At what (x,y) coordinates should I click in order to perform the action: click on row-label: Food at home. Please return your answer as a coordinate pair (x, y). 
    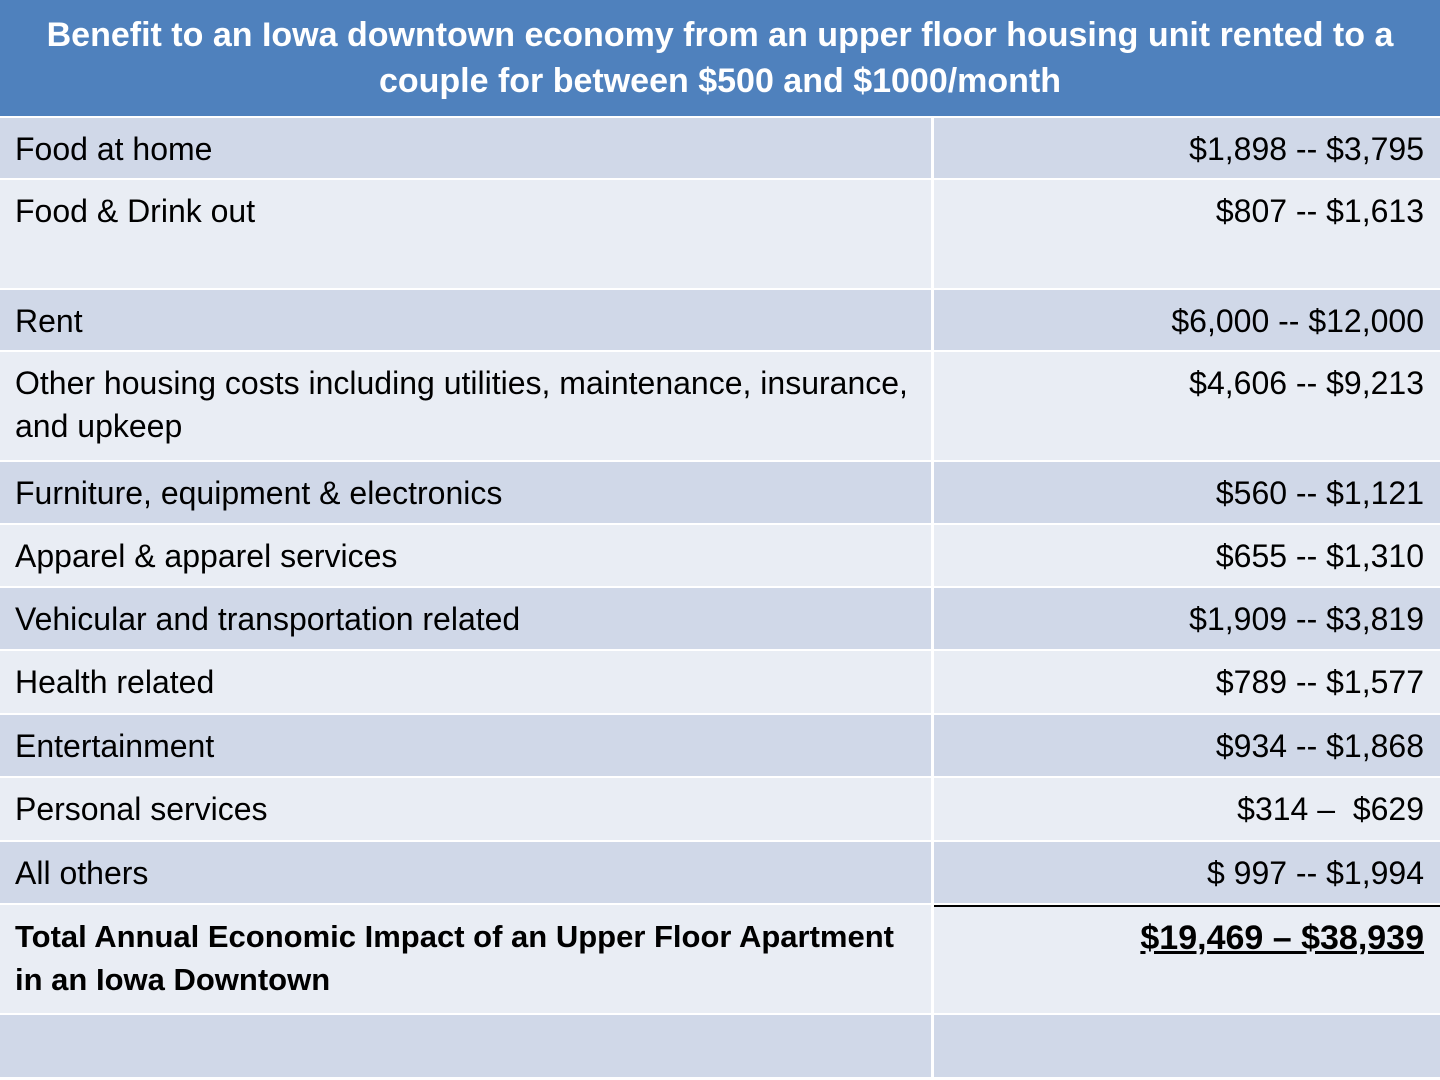
    Looking at the image, I should click on (467, 148).